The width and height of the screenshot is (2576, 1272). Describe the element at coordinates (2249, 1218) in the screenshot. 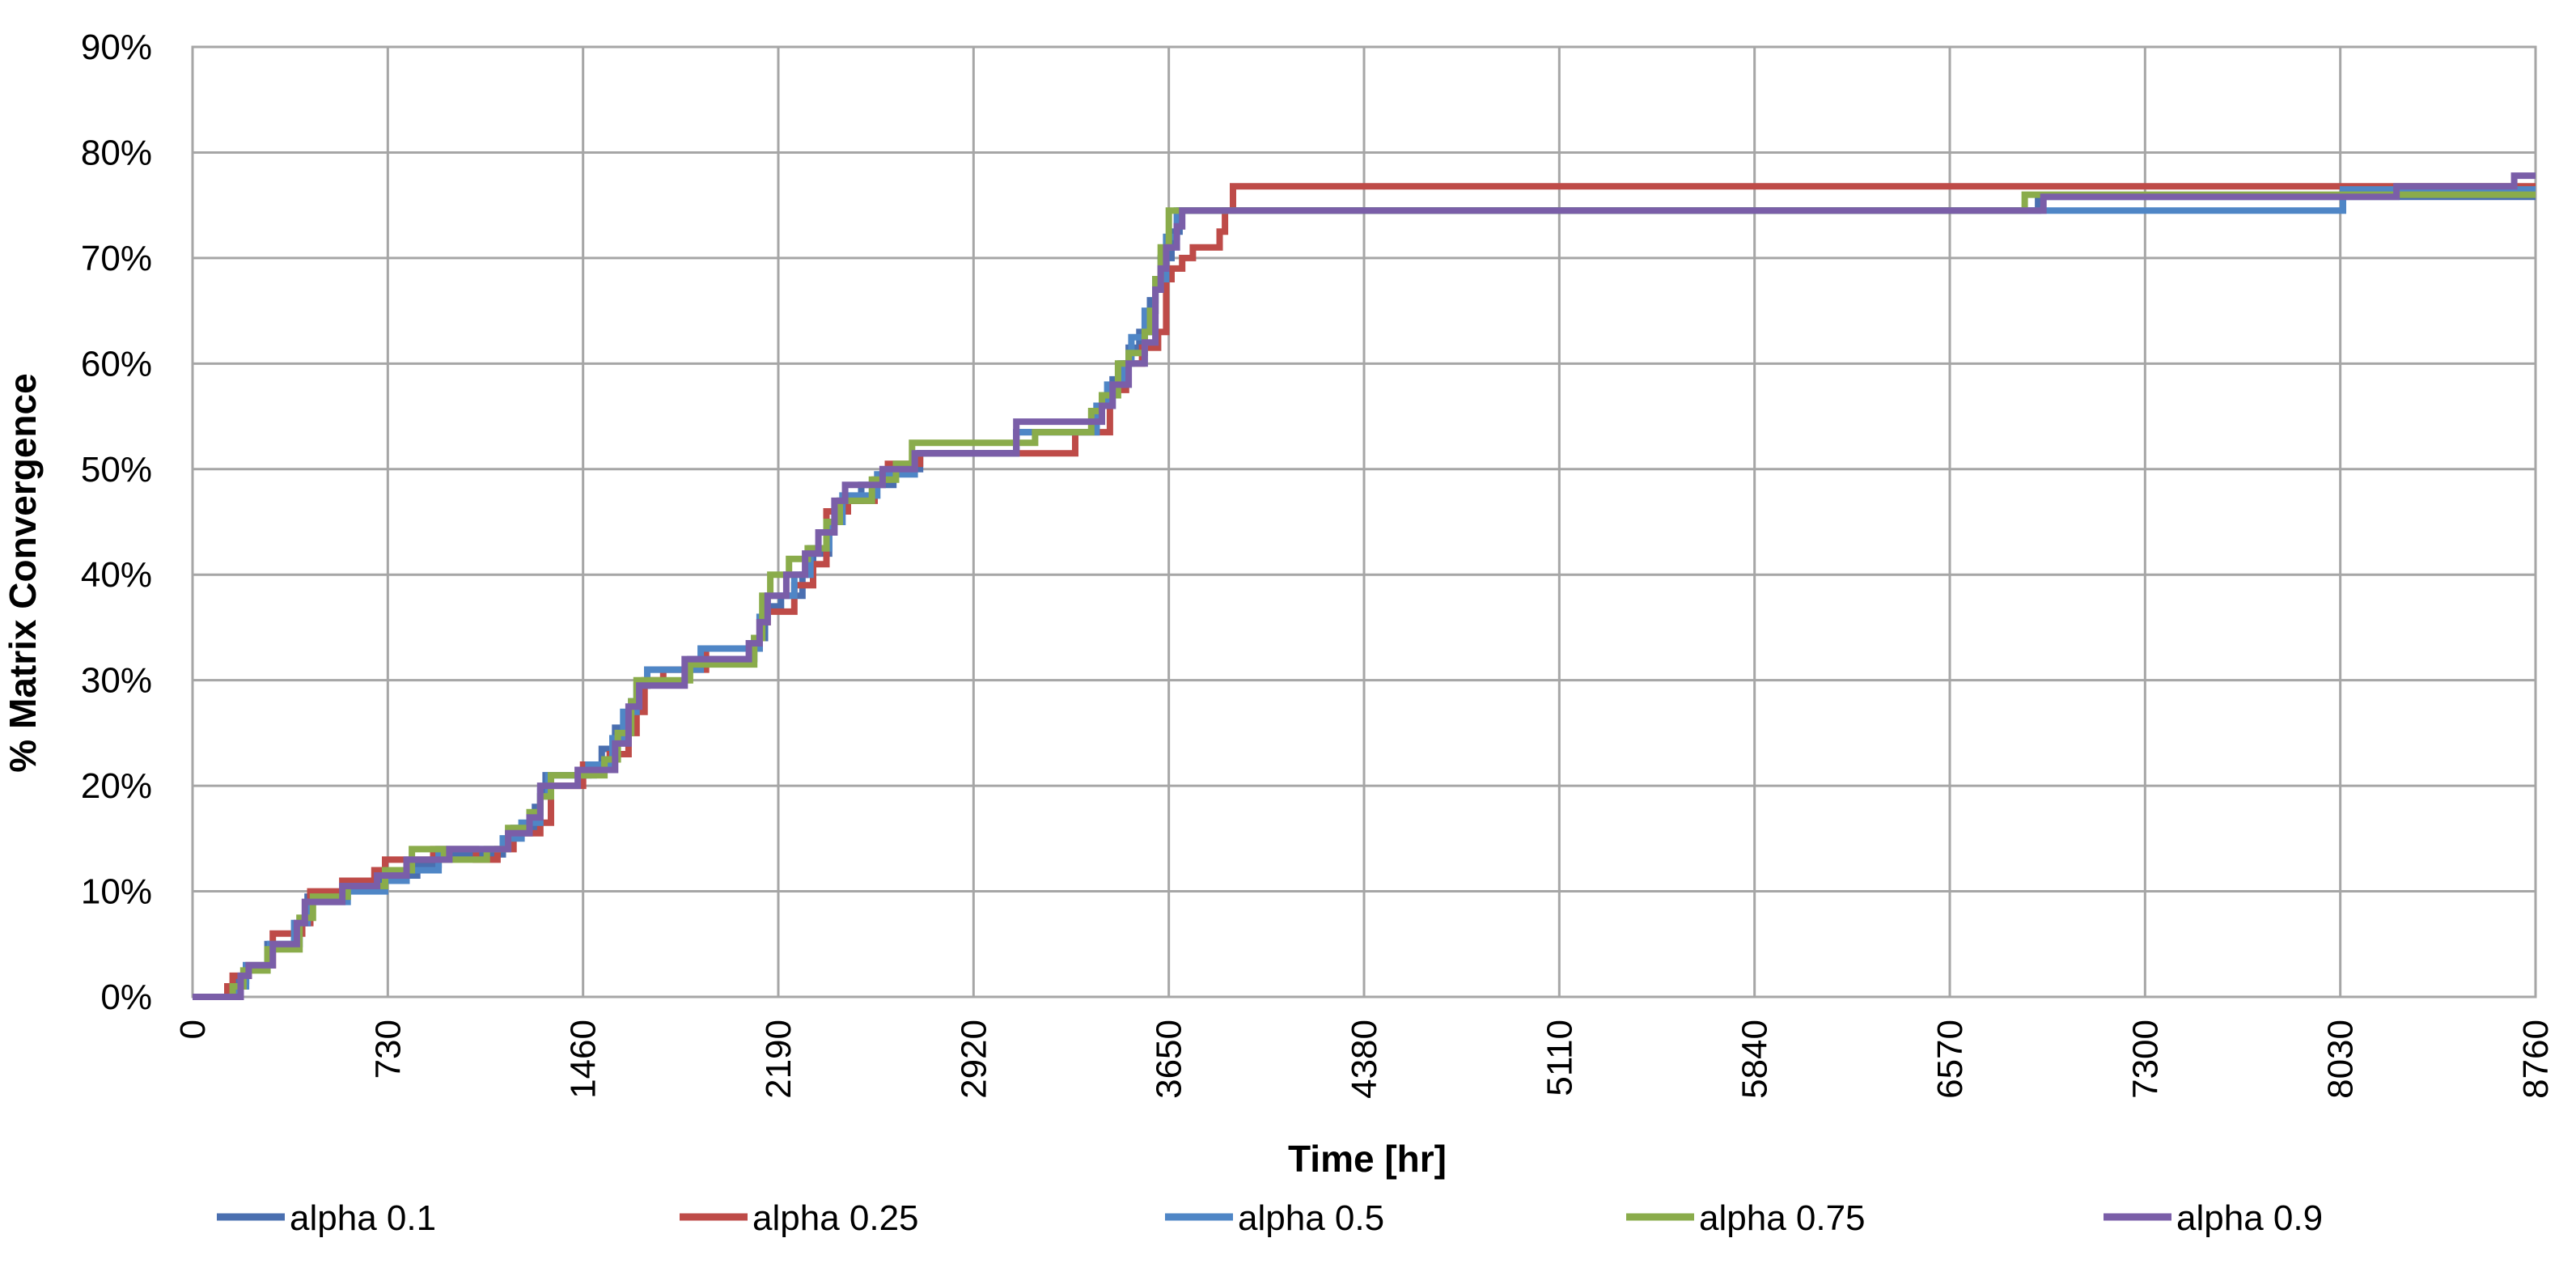

I see `legend-label-5: alpha 0.9` at that location.